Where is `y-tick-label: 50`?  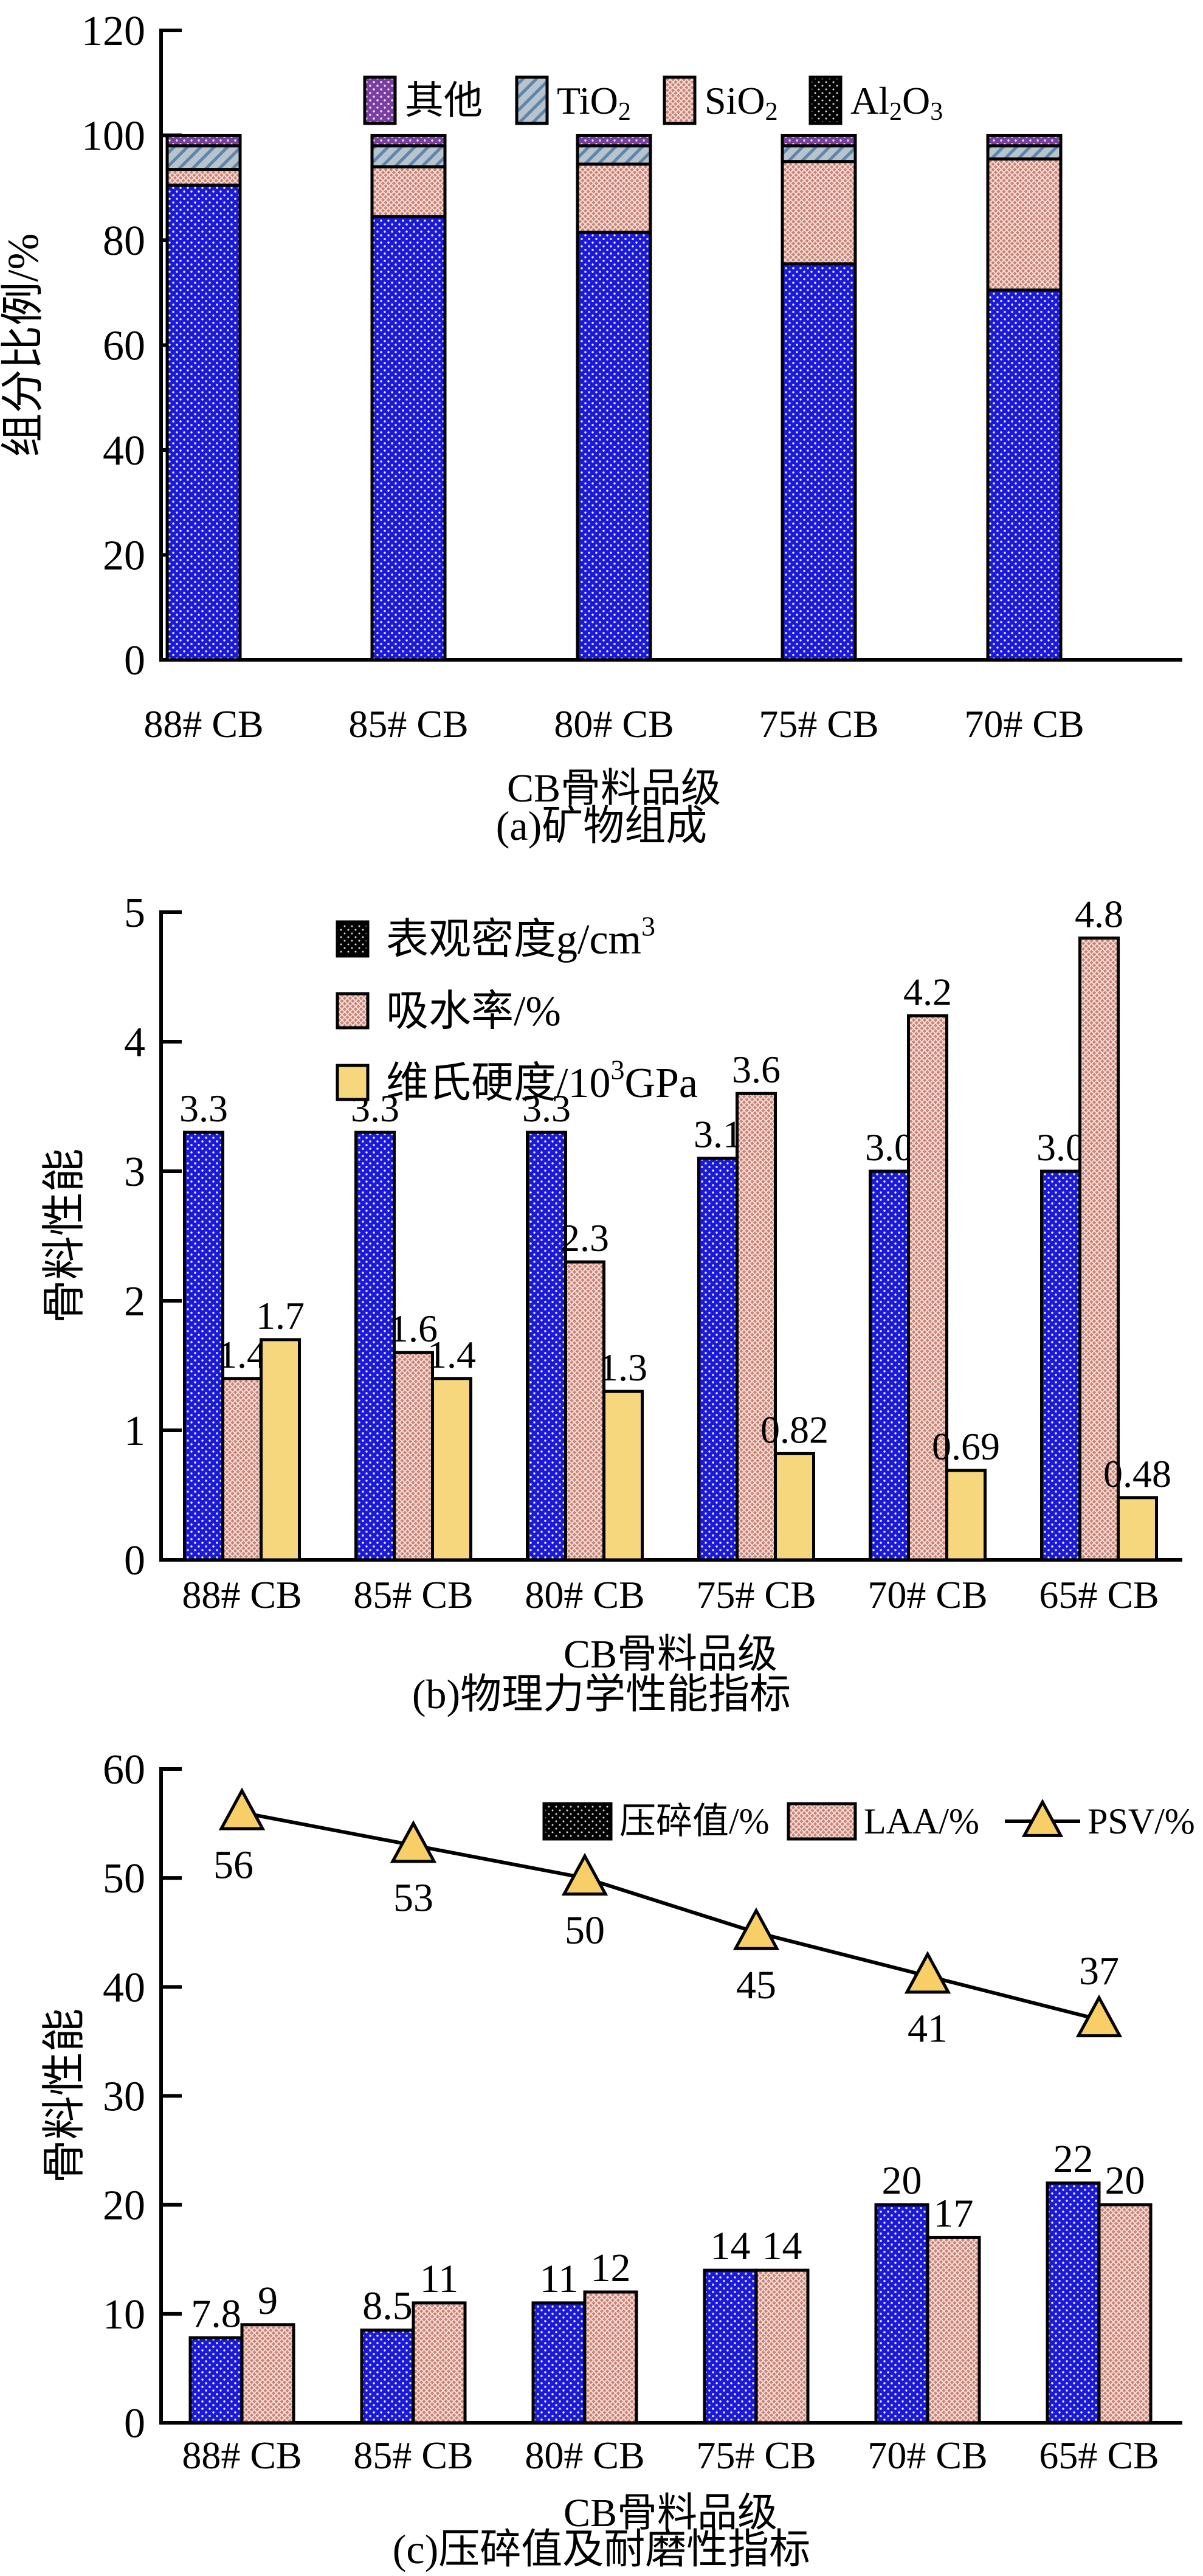 y-tick-label: 50 is located at coordinates (124, 1878).